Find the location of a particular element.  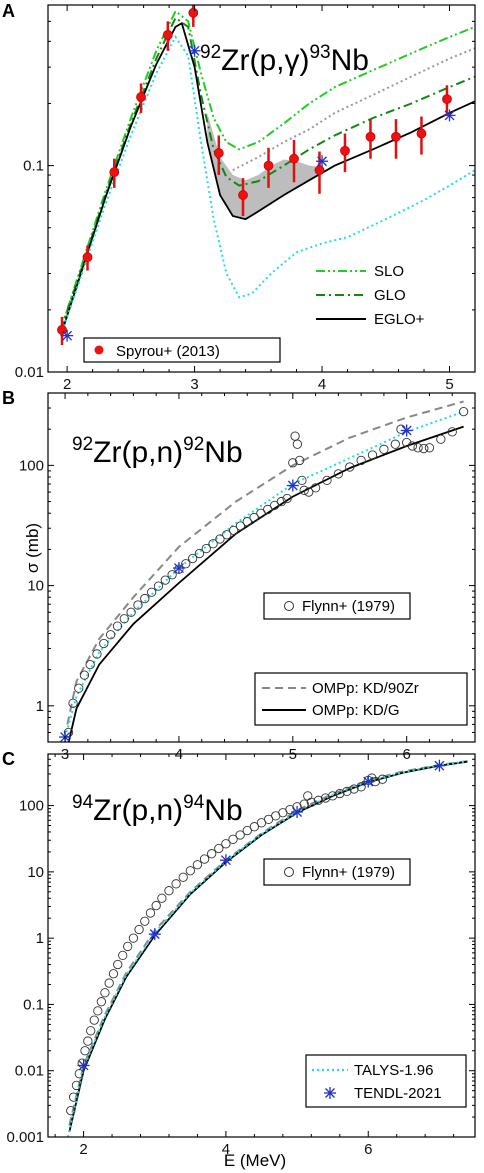

legend-label-0: SLO is located at coordinates (389, 271).